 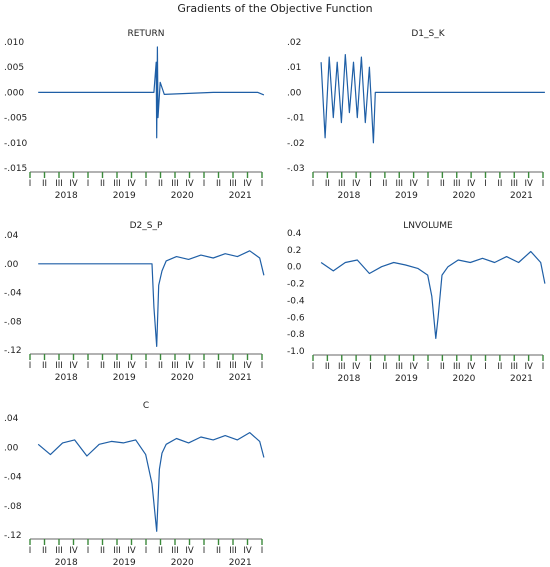 What do you see at coordinates (14, 68) in the screenshot?
I see `y-tick-label: .005` at bounding box center [14, 68].